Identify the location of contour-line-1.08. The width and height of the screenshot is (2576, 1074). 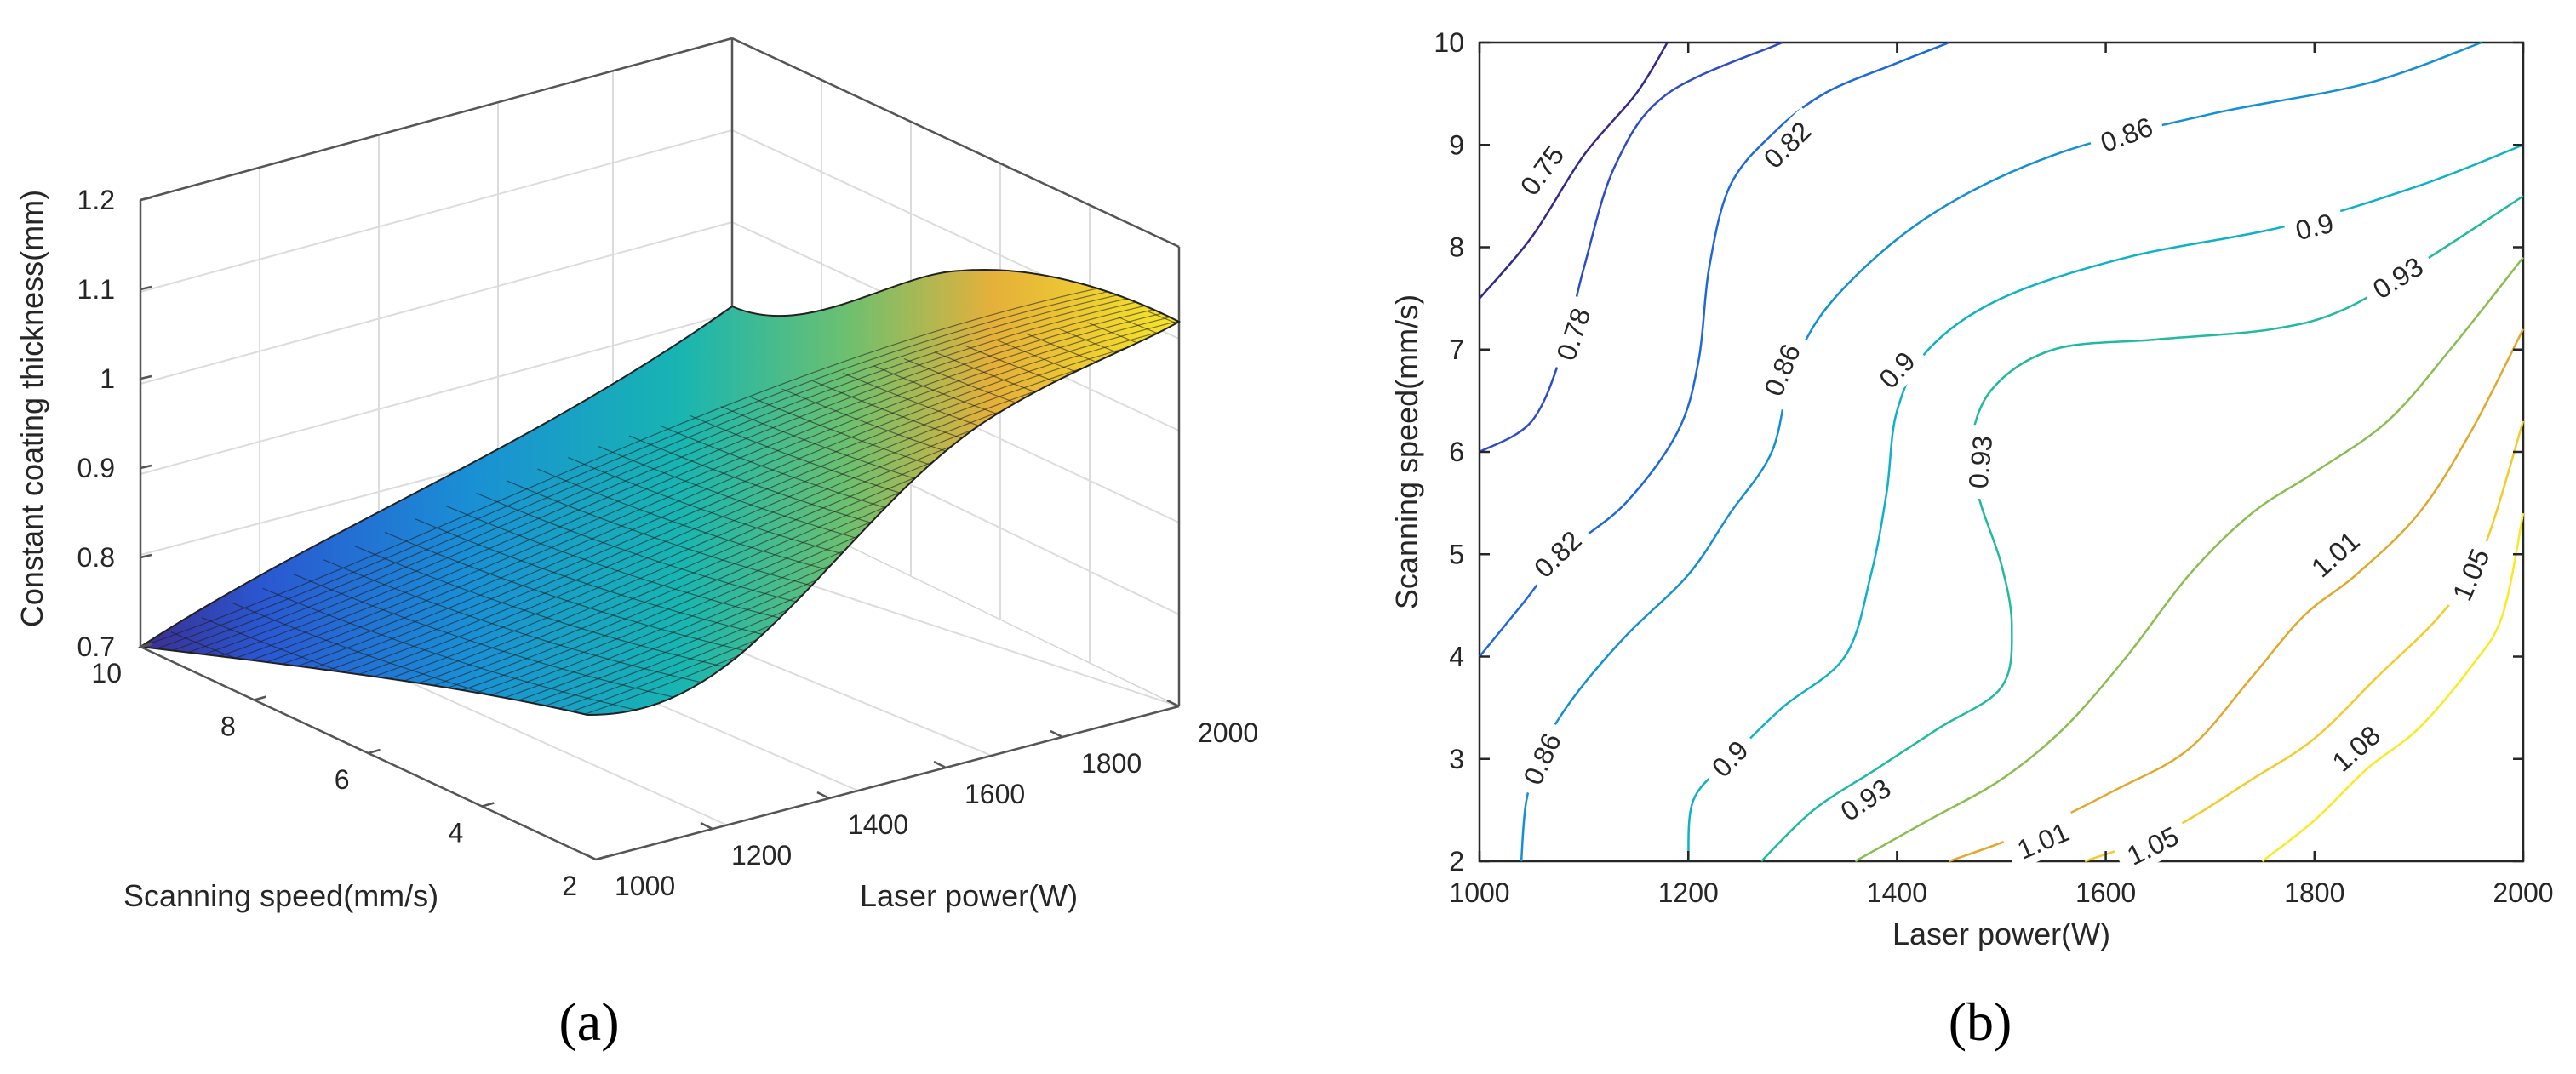
(2393, 687).